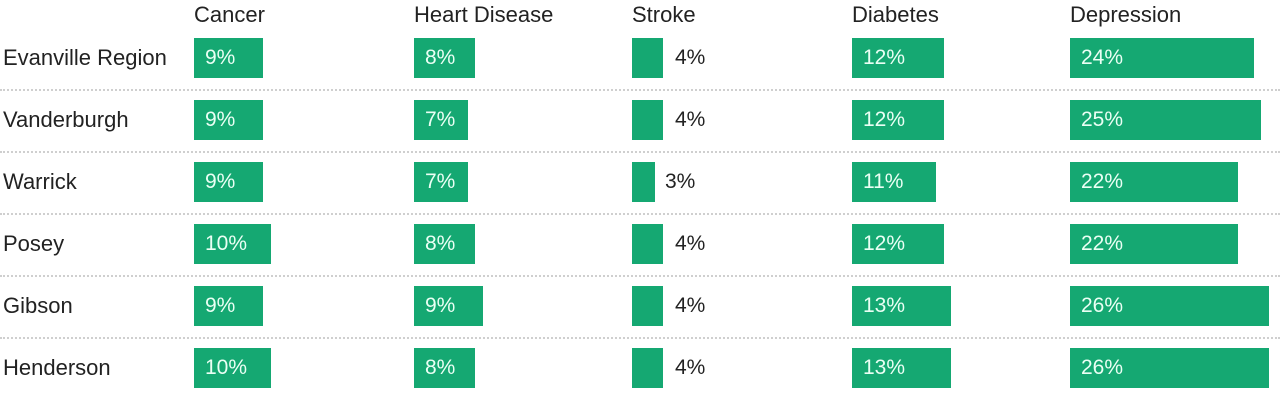  What do you see at coordinates (895, 14) in the screenshot?
I see `column-header-diabetes: Diabetes` at bounding box center [895, 14].